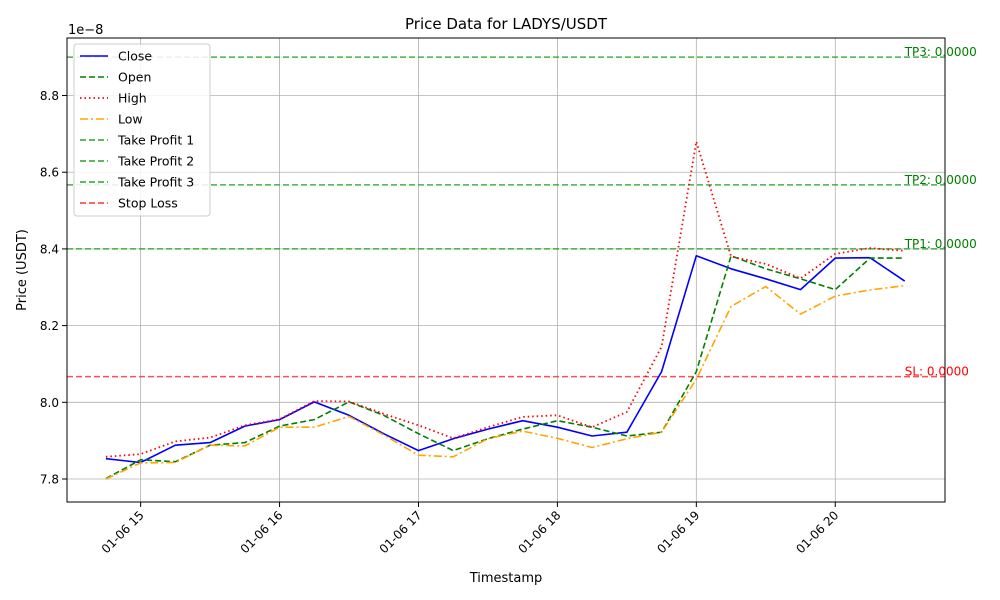  What do you see at coordinates (940, 244) in the screenshot?
I see `level-label: TP1: 0.0000` at bounding box center [940, 244].